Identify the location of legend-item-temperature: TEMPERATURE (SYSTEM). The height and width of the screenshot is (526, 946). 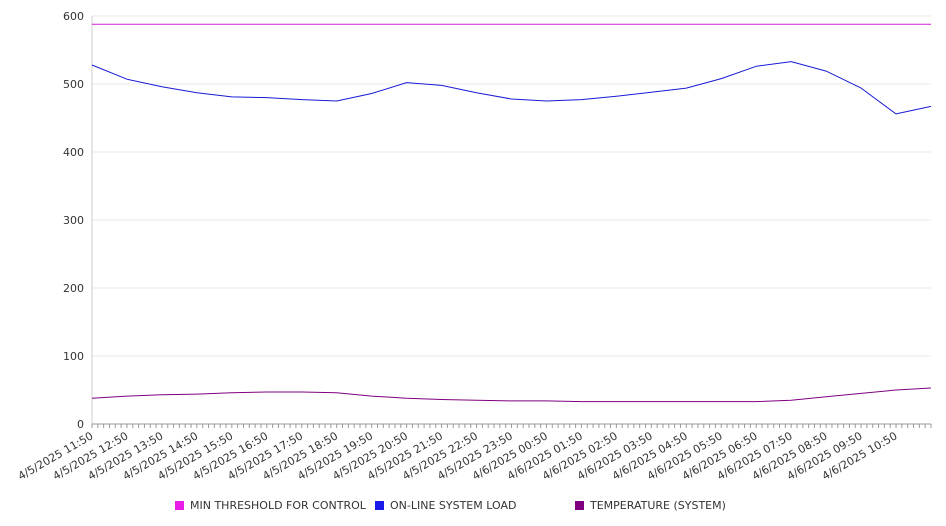
(650, 505).